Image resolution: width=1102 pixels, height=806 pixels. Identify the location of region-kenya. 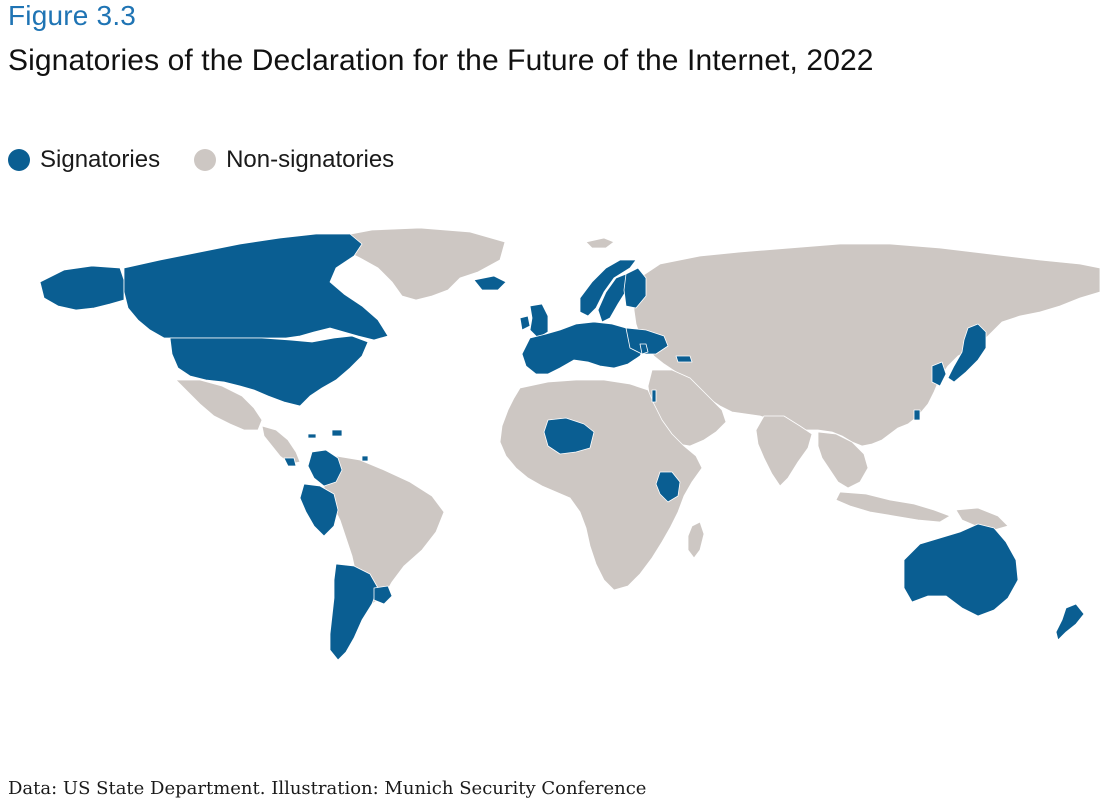
(668, 487).